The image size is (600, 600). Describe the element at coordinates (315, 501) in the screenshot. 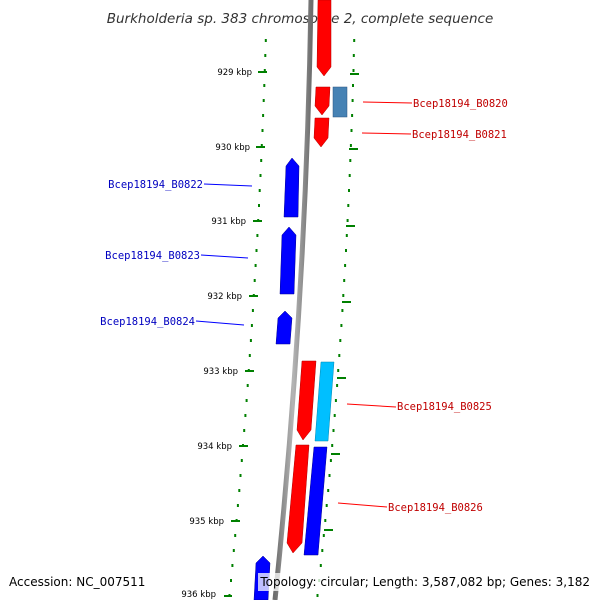

I see `feature-box-b0826` at that location.